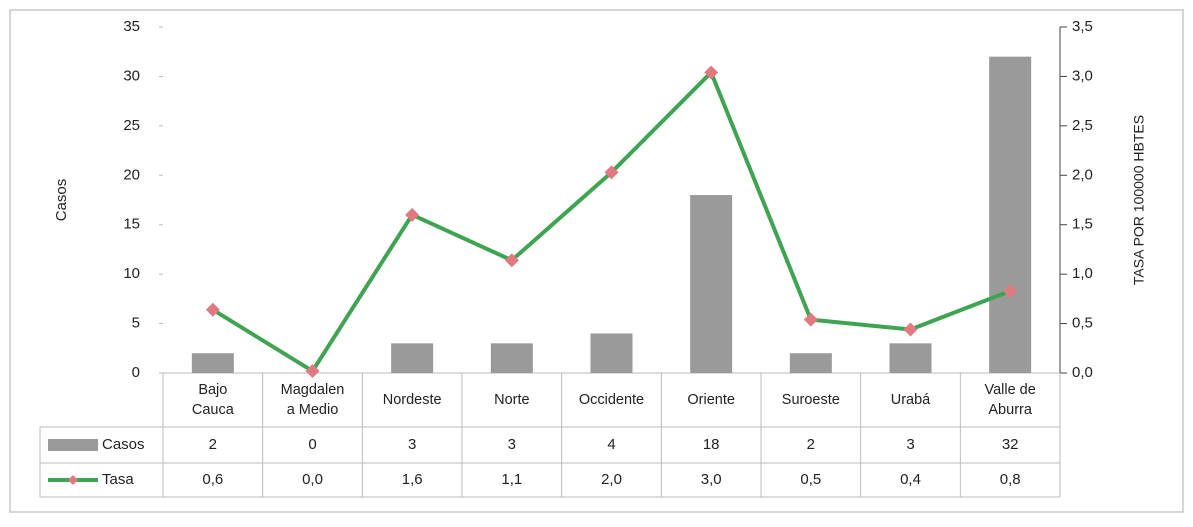 The height and width of the screenshot is (527, 1193). Describe the element at coordinates (1082, 323) in the screenshot. I see `y2-tick-label: 0,5` at that location.